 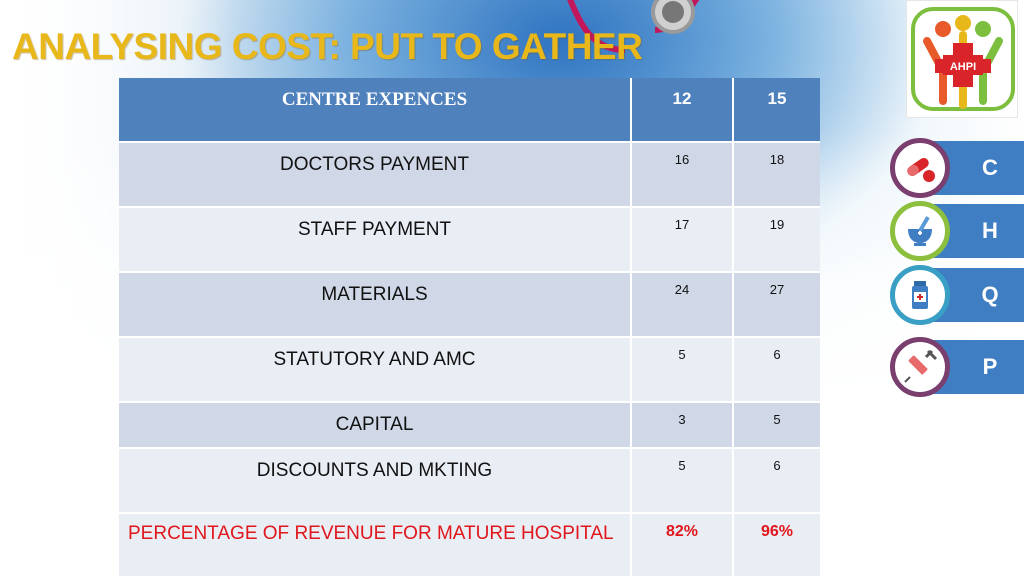 I want to click on table-row: DOCTORS PAYMENT 16 18, so click(x=469, y=175).